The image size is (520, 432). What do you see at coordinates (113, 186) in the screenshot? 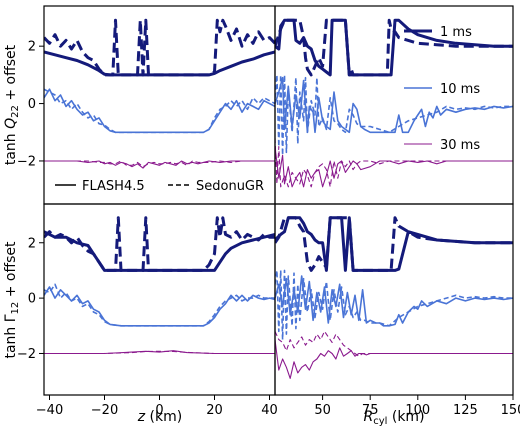
I see `legend-label-flash: FLASH4.5` at bounding box center [113, 186].